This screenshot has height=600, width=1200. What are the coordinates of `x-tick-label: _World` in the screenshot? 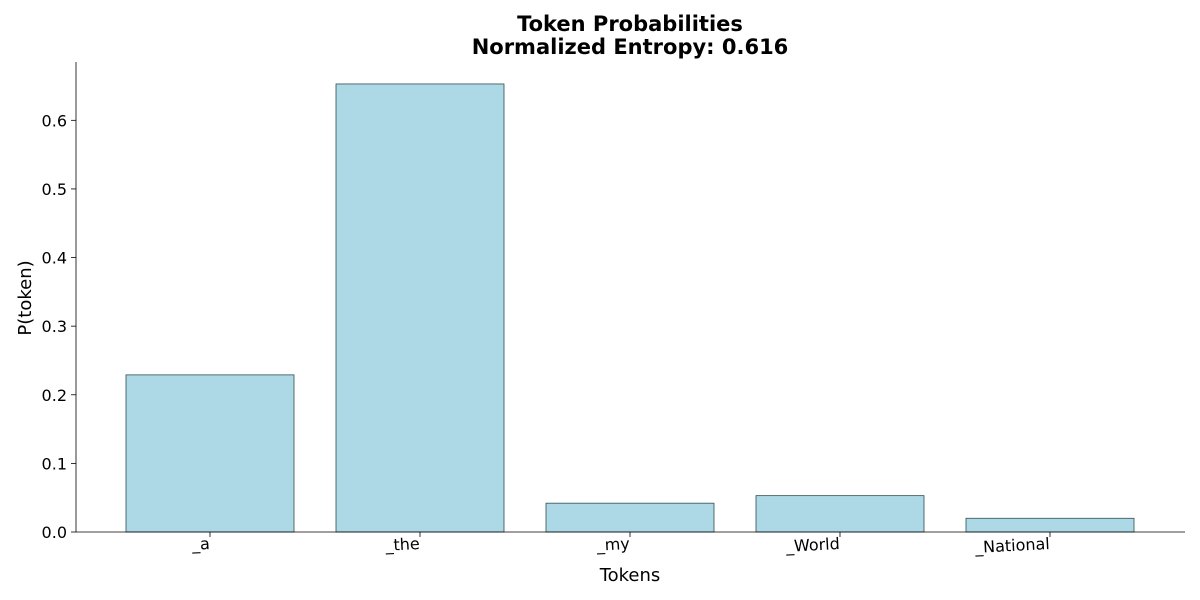 It's located at (812, 545).